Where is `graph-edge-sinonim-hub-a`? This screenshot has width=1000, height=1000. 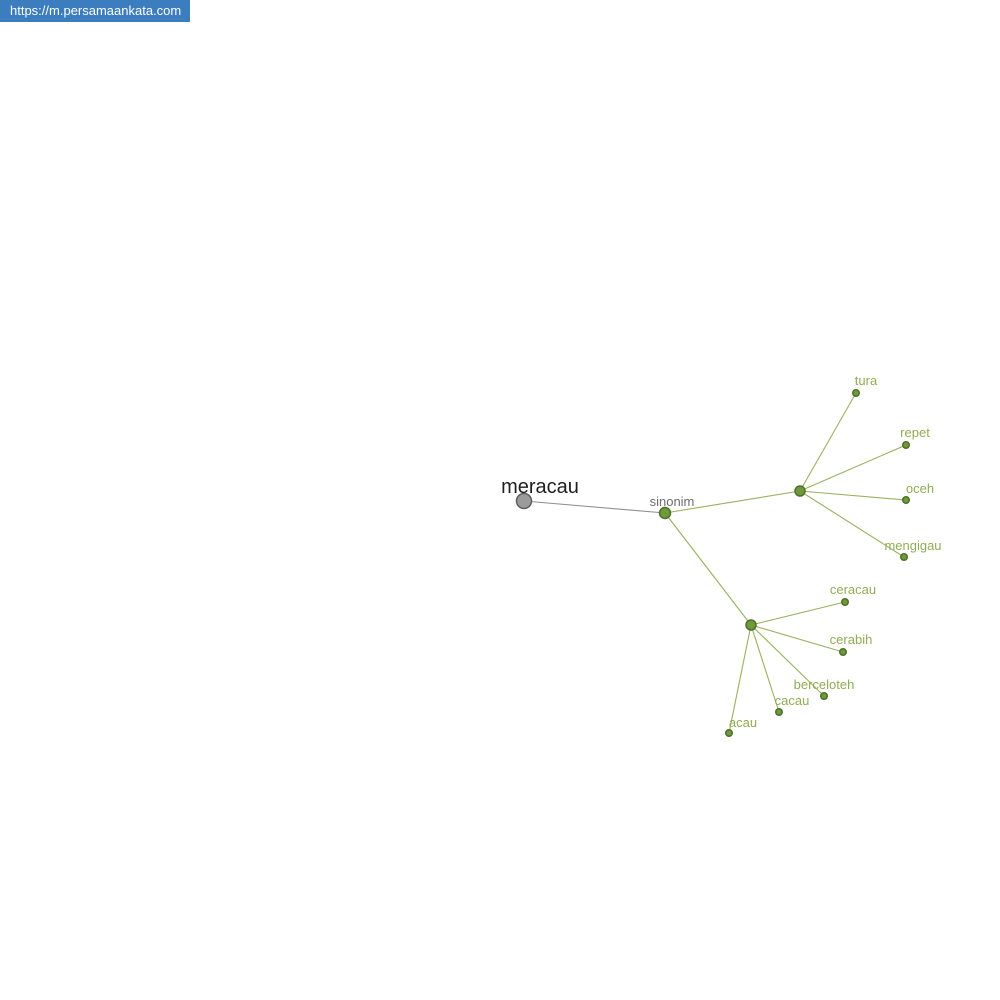
graph-edge-sinonim-hub-a is located at coordinates (732, 502).